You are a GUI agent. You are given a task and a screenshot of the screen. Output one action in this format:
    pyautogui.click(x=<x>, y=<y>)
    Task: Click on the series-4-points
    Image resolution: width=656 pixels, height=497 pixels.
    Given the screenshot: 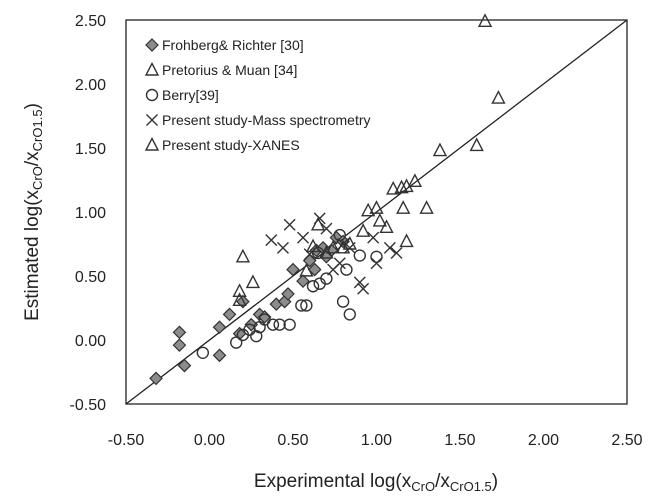 What is the action you would take?
    pyautogui.click(x=333, y=243)
    